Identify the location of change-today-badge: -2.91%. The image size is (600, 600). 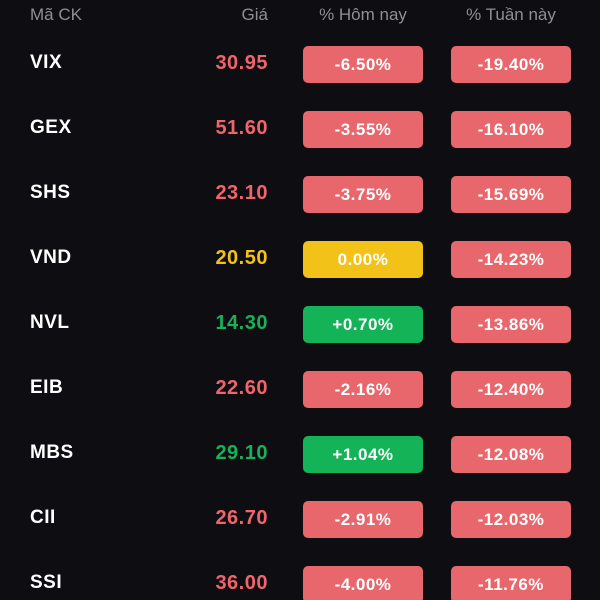
(363, 519).